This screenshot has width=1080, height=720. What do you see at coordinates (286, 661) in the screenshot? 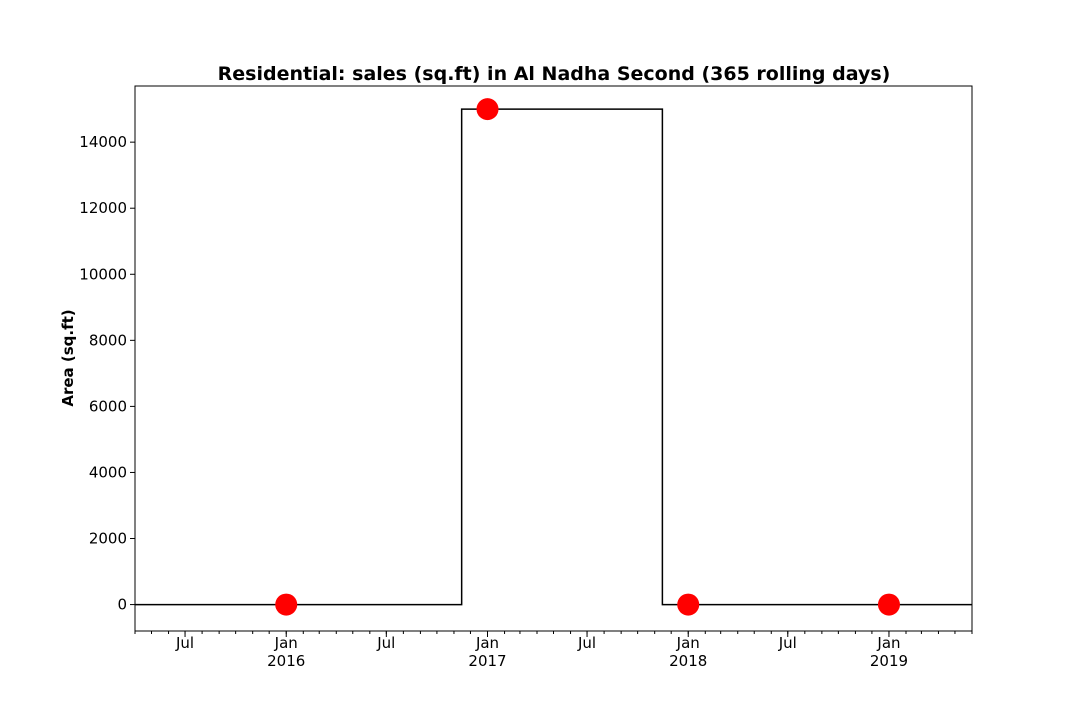
I see `x-tick-year-label: 2016` at bounding box center [286, 661].